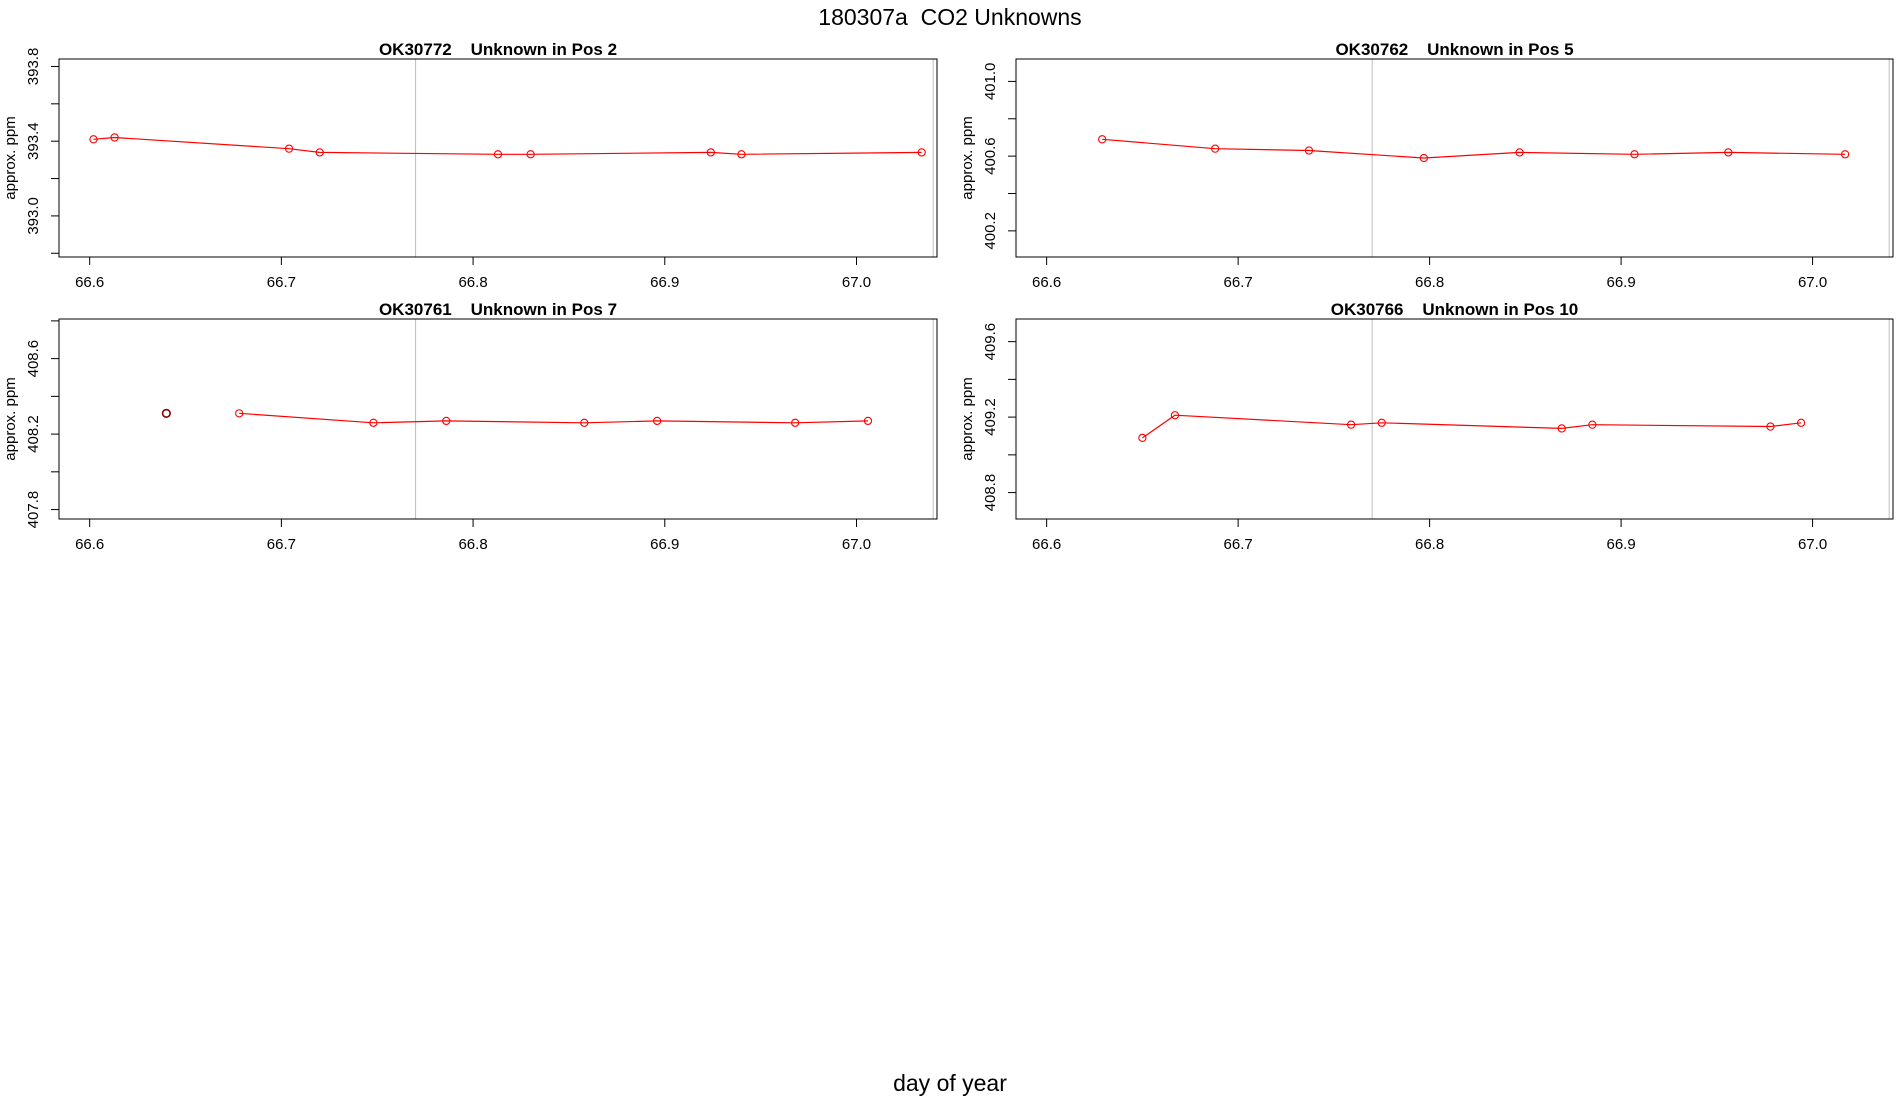 The width and height of the screenshot is (1900, 1100). What do you see at coordinates (990, 231) in the screenshot?
I see `y-tick-label: 400.2` at bounding box center [990, 231].